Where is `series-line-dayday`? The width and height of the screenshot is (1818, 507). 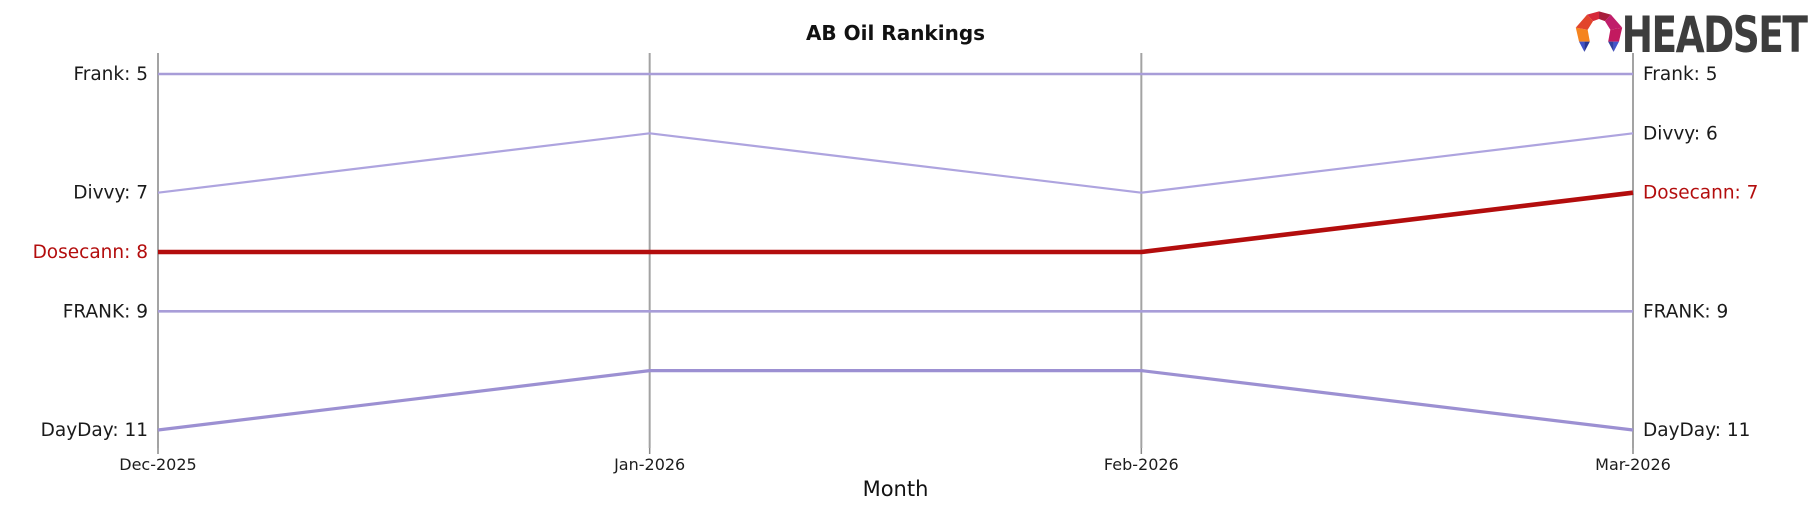
series-line-dayday is located at coordinates (895, 400).